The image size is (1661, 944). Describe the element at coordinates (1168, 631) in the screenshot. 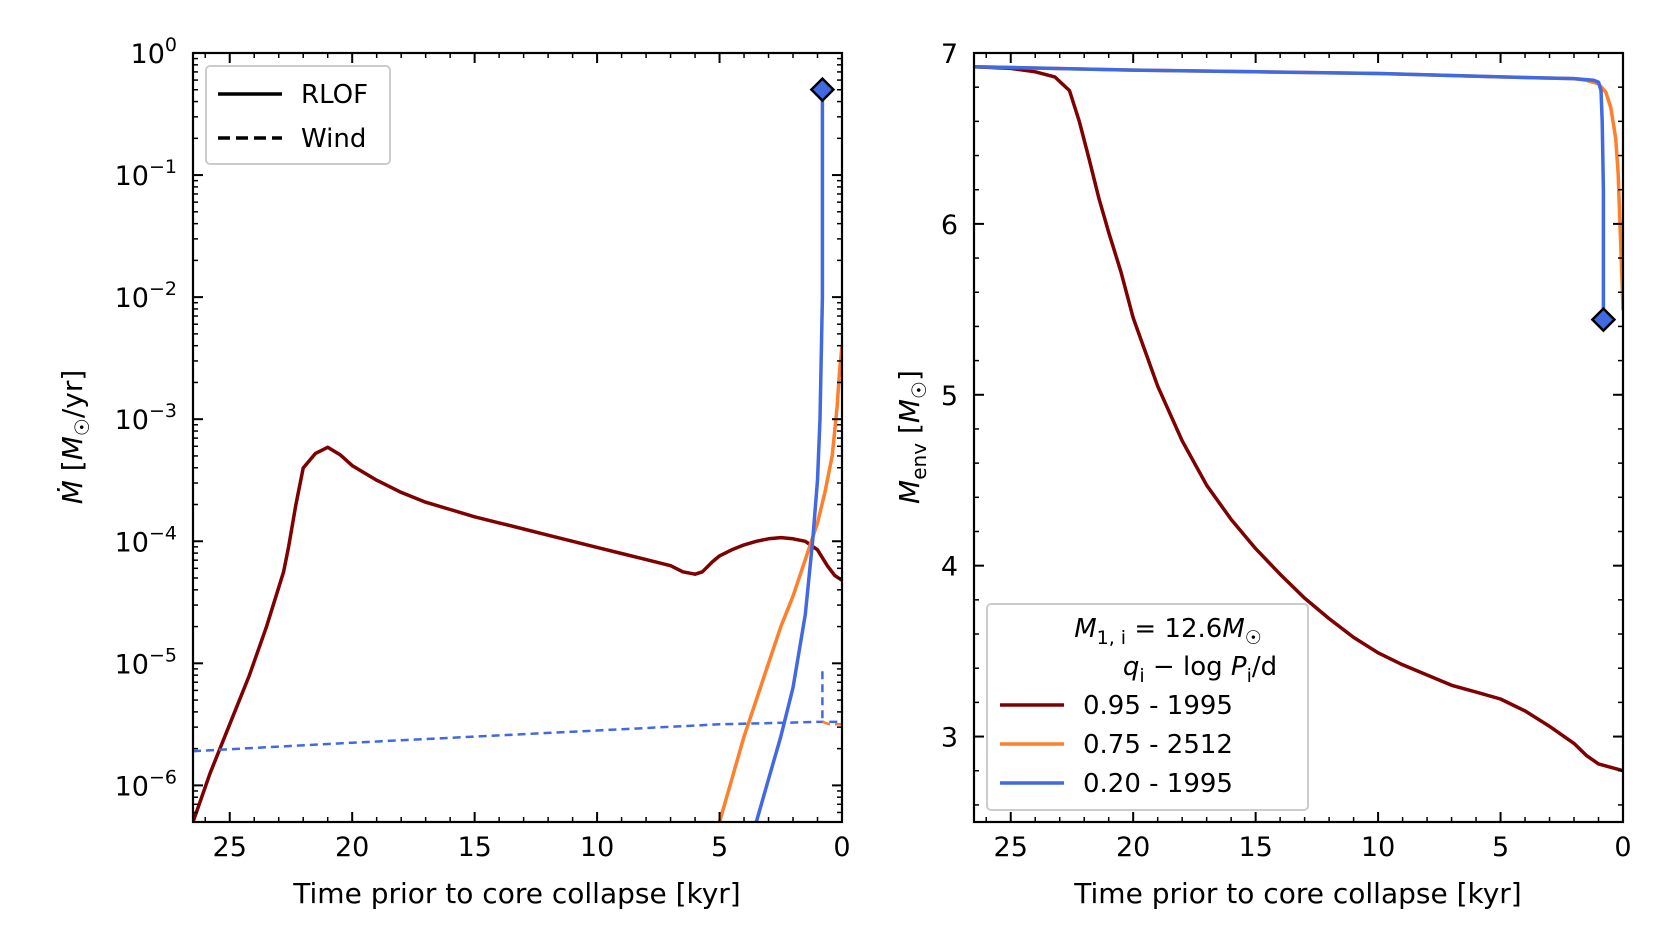

I see `legend-title-mass: M1, i = 12.6M☉` at that location.